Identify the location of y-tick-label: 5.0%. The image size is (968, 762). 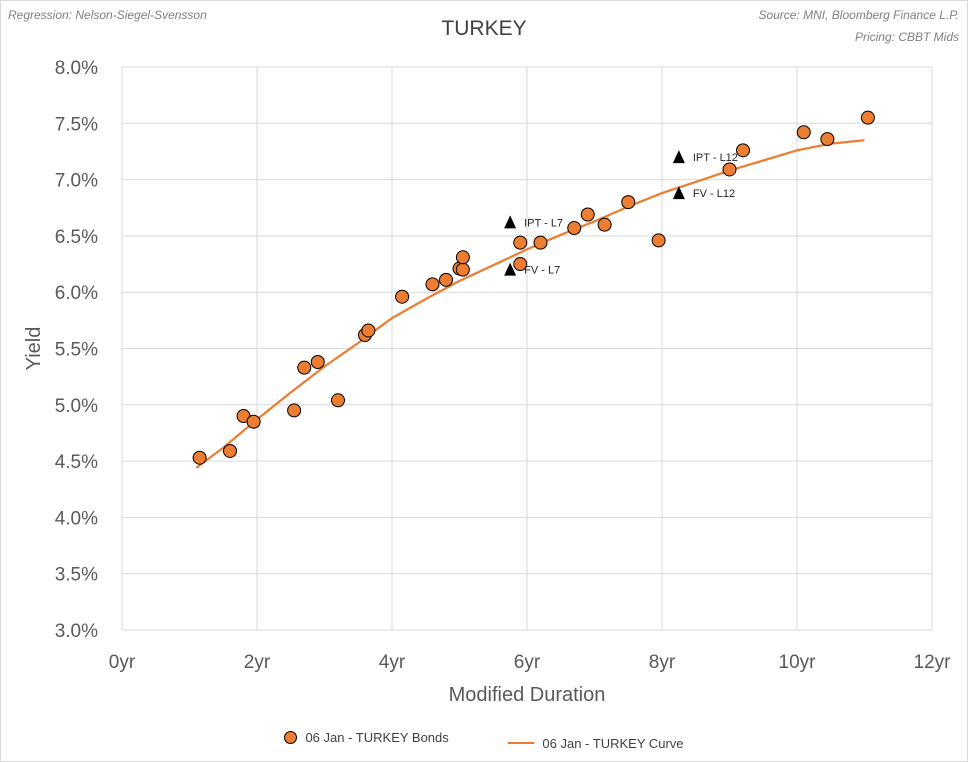
(76, 406).